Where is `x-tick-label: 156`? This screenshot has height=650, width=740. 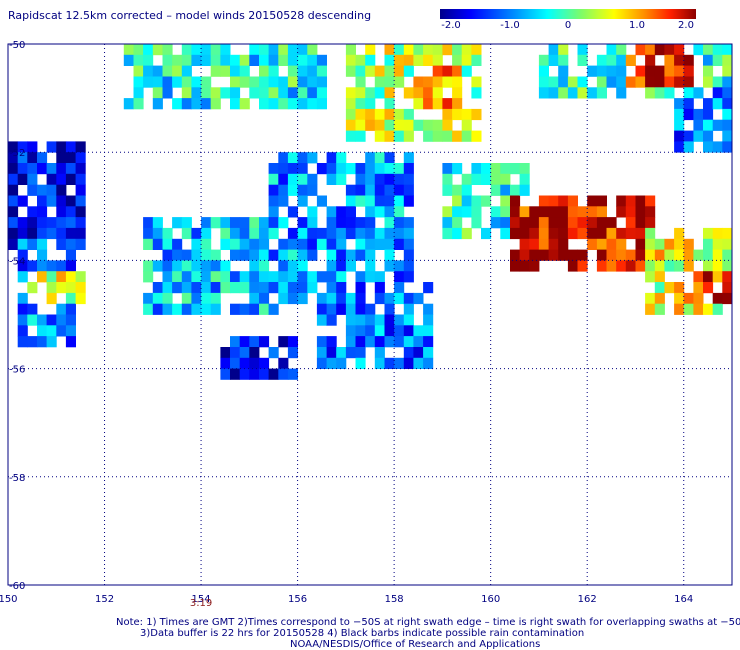 x-tick-label: 156 is located at coordinates (297, 599).